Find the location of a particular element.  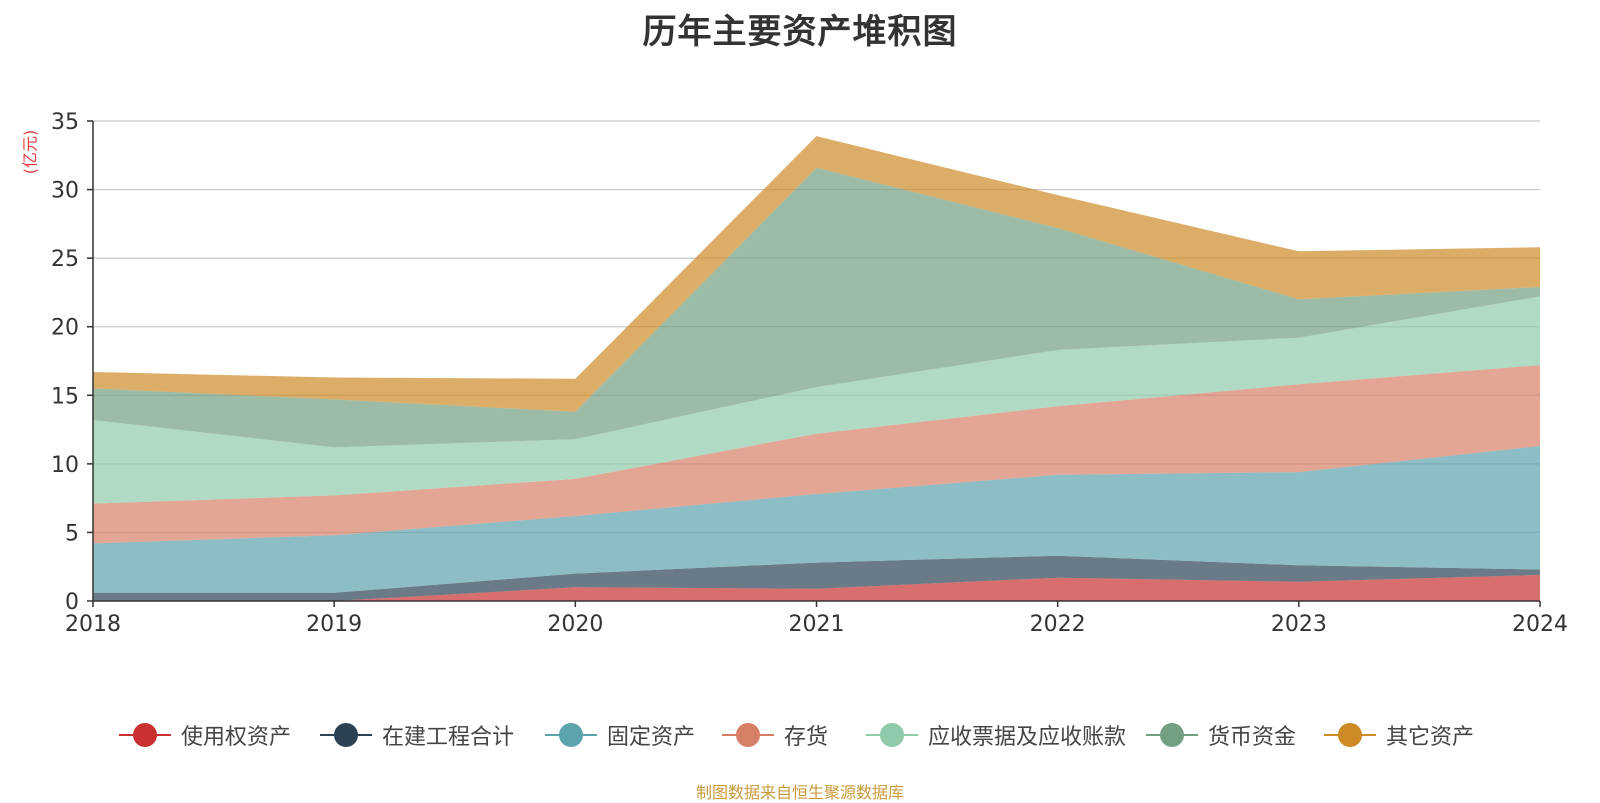

legend-item-4: 应收票据及应收账款 is located at coordinates (996, 735).